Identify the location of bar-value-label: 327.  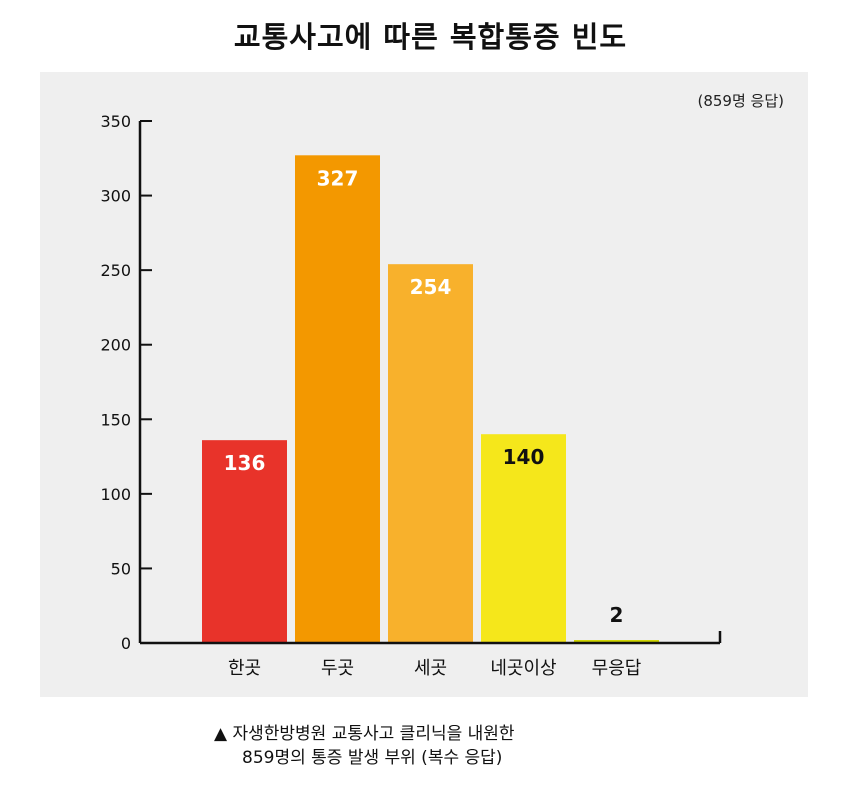
(338, 178).